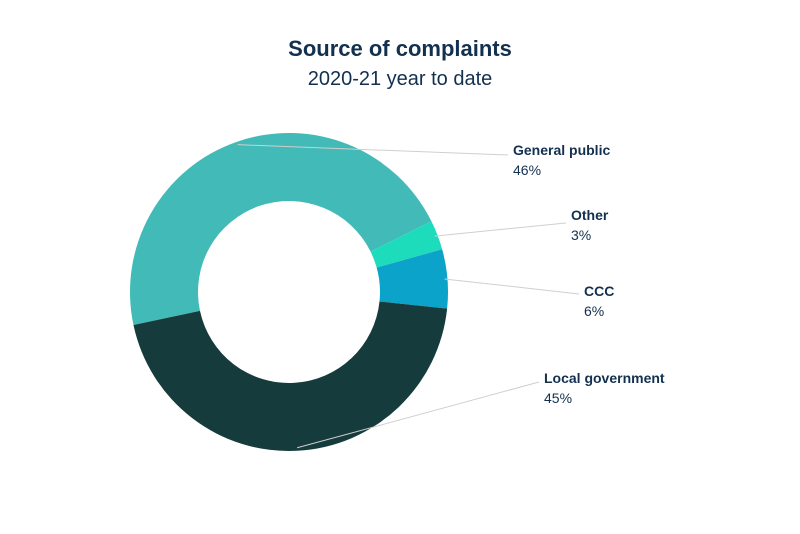 This screenshot has width=800, height=534. Describe the element at coordinates (281, 229) in the screenshot. I see `slice-general-public` at that location.